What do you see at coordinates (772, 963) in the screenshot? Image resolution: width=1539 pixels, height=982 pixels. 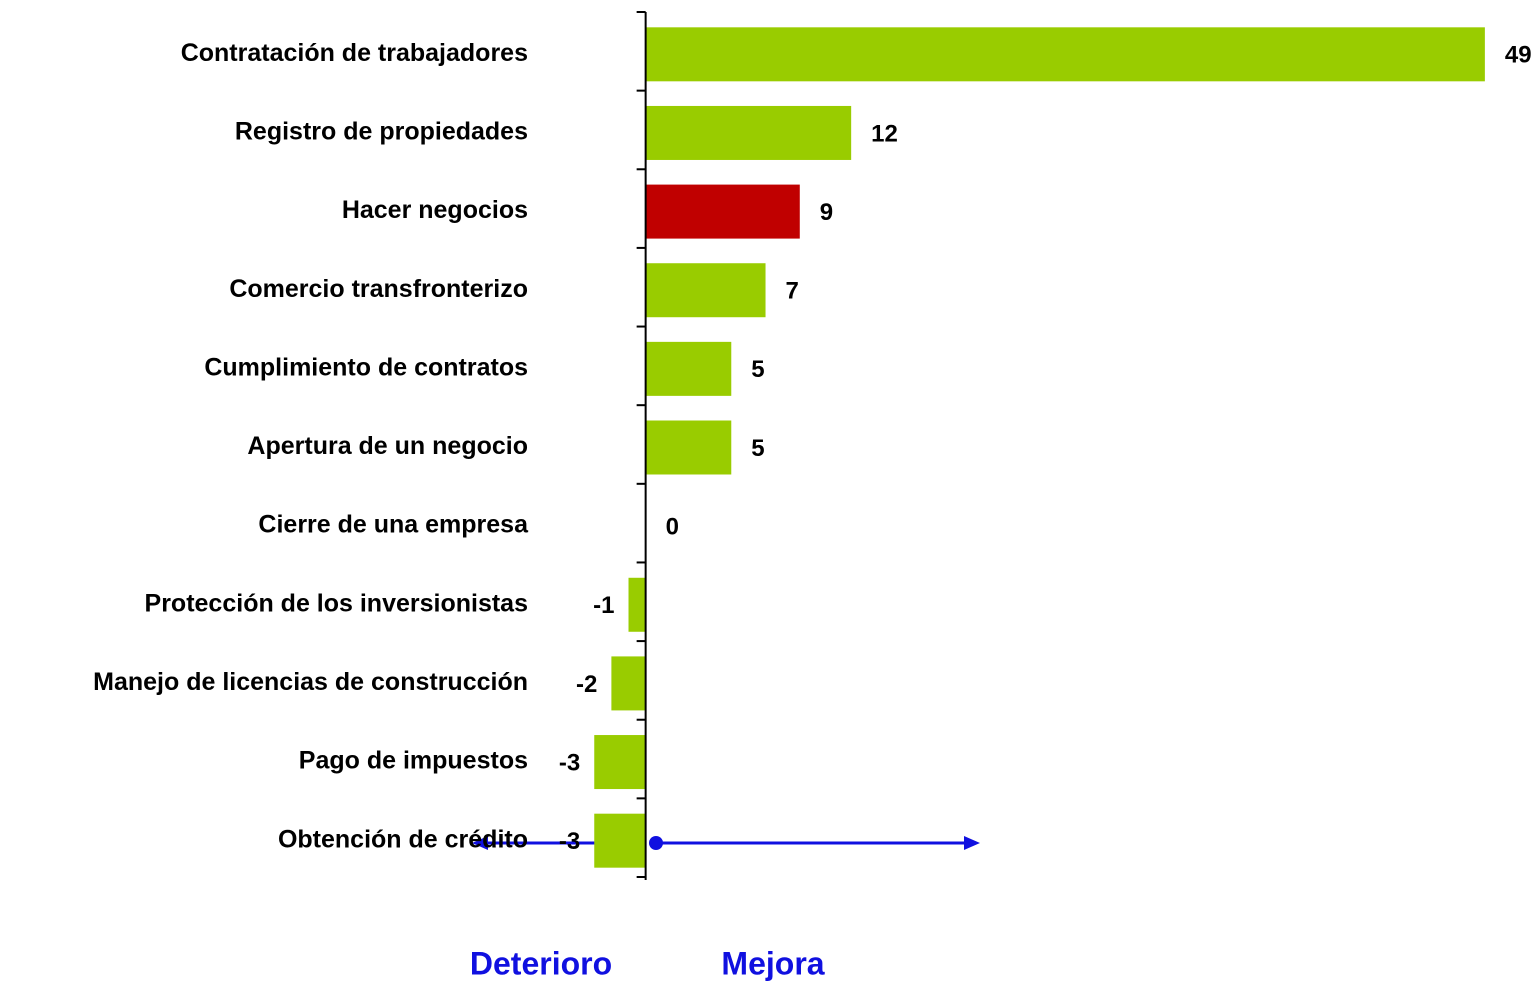 I see `annotation: Mejora` at bounding box center [772, 963].